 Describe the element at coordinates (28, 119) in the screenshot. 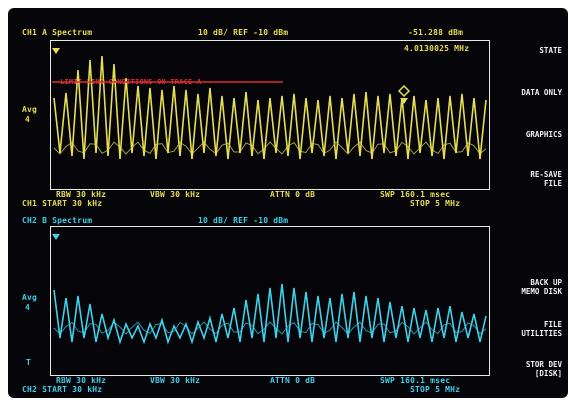

I see `upper-avg-count: 4` at that location.